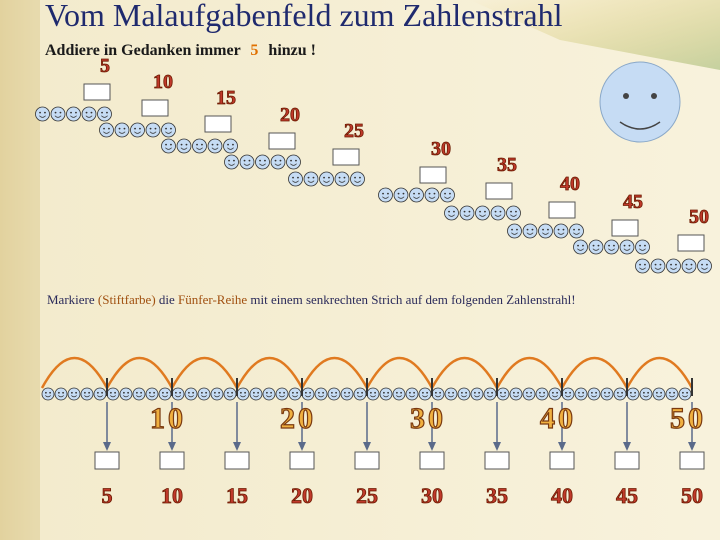 This screenshot has width=720, height=540. What do you see at coordinates (254, 50) in the screenshot?
I see `subtitle-number: 5` at bounding box center [254, 50].